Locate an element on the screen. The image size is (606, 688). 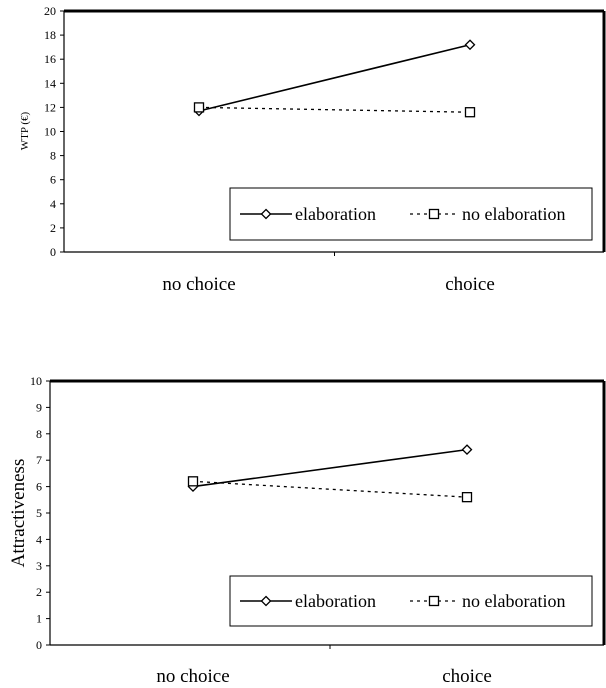
y-tick-label: 7 is located at coordinates (39, 460).